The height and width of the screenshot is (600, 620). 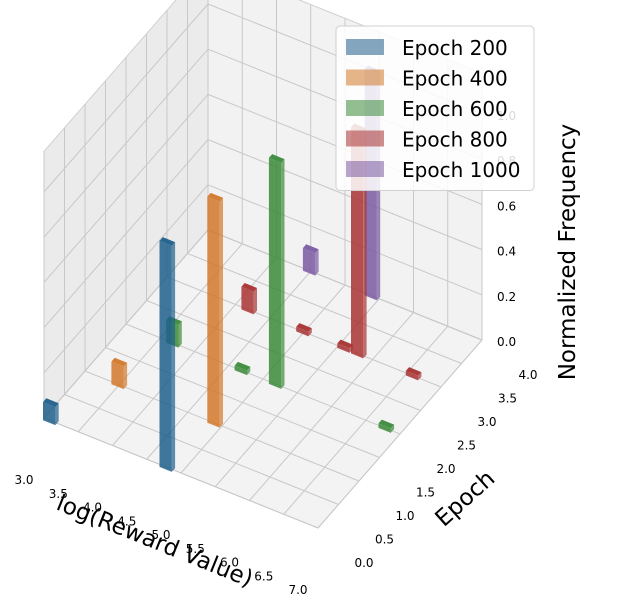 I want to click on legend-box, so click(x=435, y=108).